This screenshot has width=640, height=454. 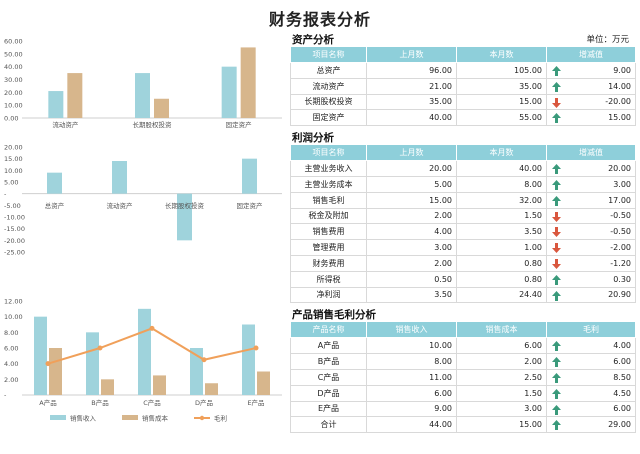 I want to click on legend-swatch, so click(x=130, y=417).